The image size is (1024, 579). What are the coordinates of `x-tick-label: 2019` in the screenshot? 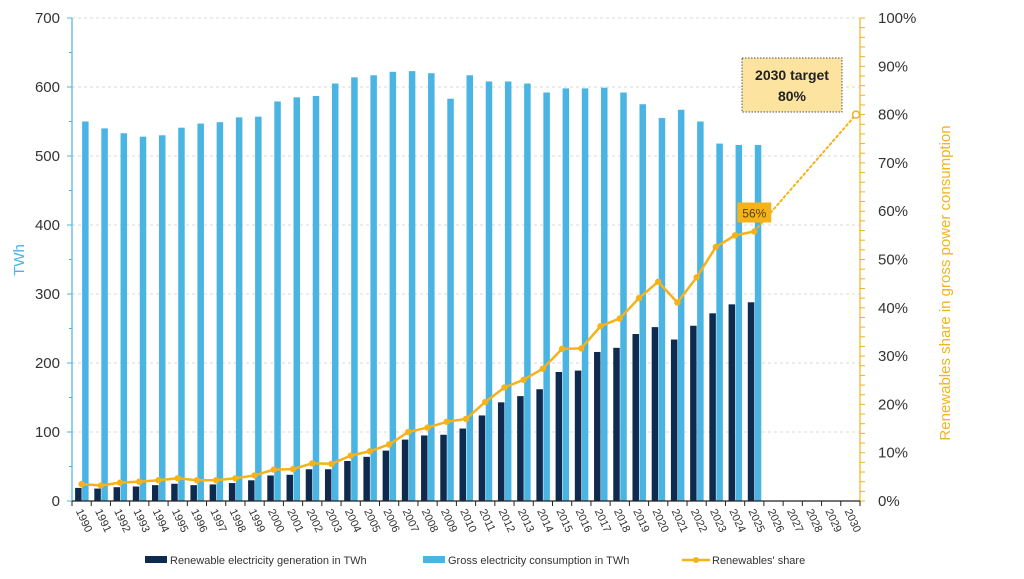 It's located at (640, 520).